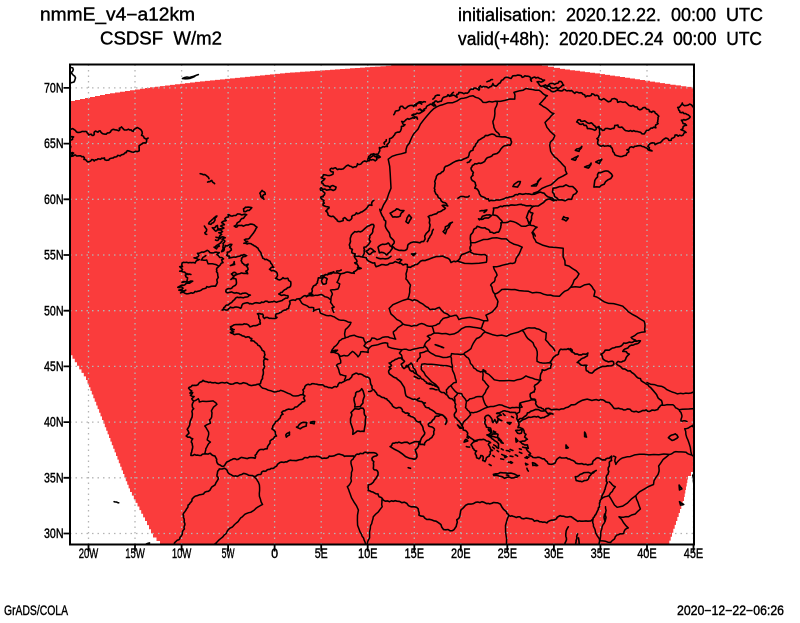 The height and width of the screenshot is (623, 800). I want to click on svg-text: CSDSF W/m2, so click(161, 39).